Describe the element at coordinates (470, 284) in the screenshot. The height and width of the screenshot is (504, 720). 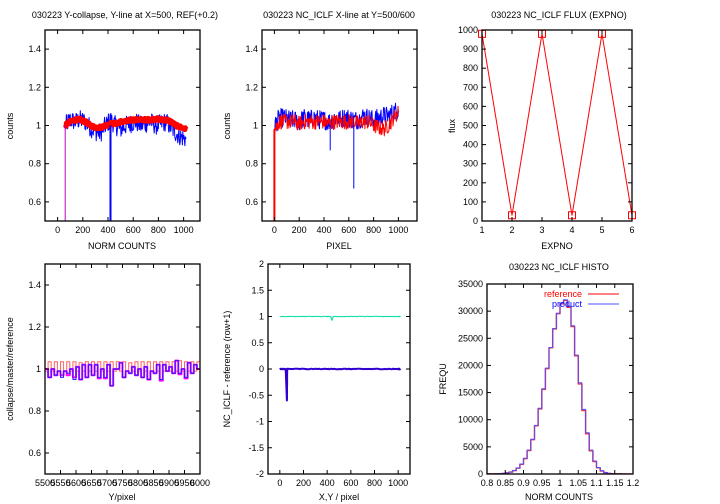
I see `y-tick-label: 35000` at that location.